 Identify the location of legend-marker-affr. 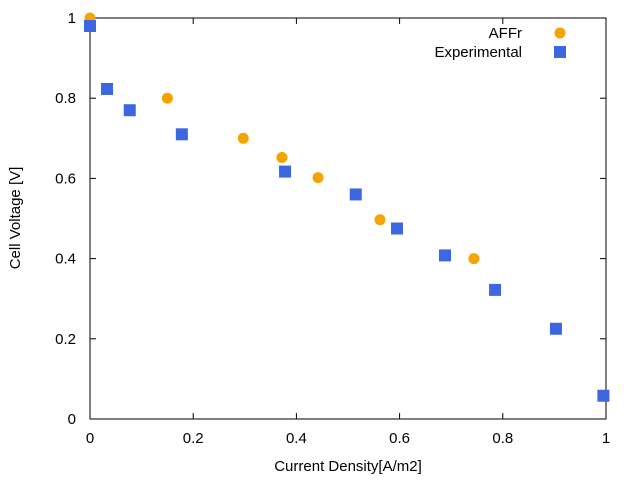
(560, 33).